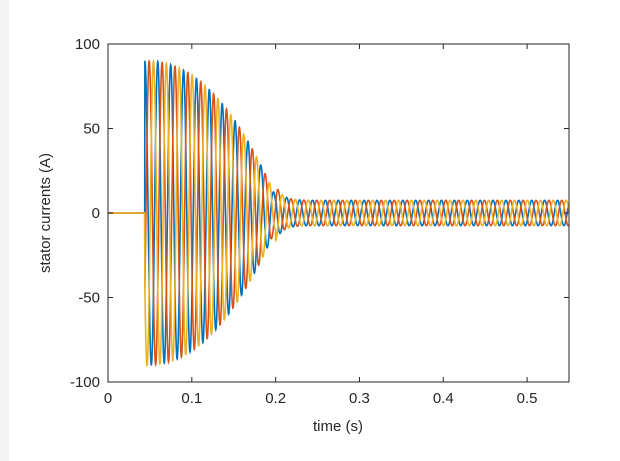 This screenshot has width=620, height=461. I want to click on y-tick-label: -50, so click(89, 298).